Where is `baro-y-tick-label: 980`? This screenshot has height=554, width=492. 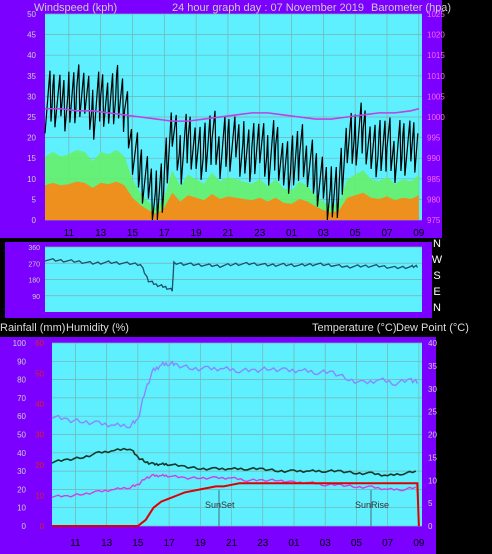 baro-y-tick-label: 980 is located at coordinates (434, 199).